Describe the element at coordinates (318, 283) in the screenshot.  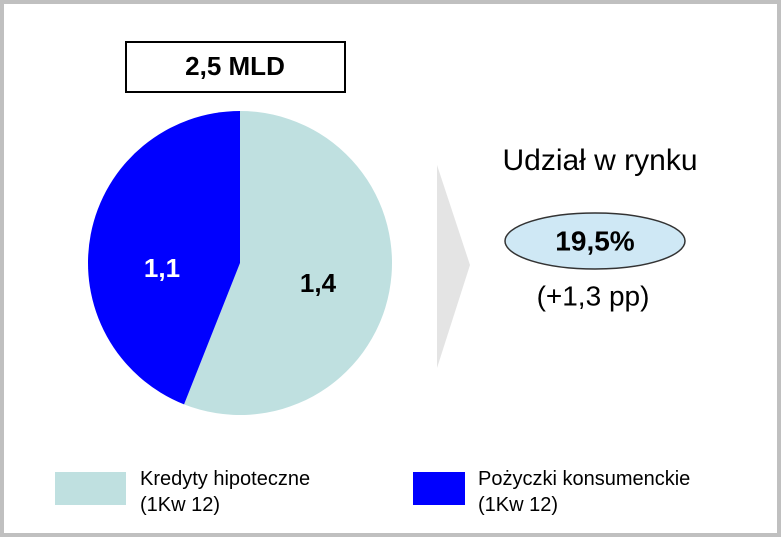
I see `data-label: 1,4` at that location.